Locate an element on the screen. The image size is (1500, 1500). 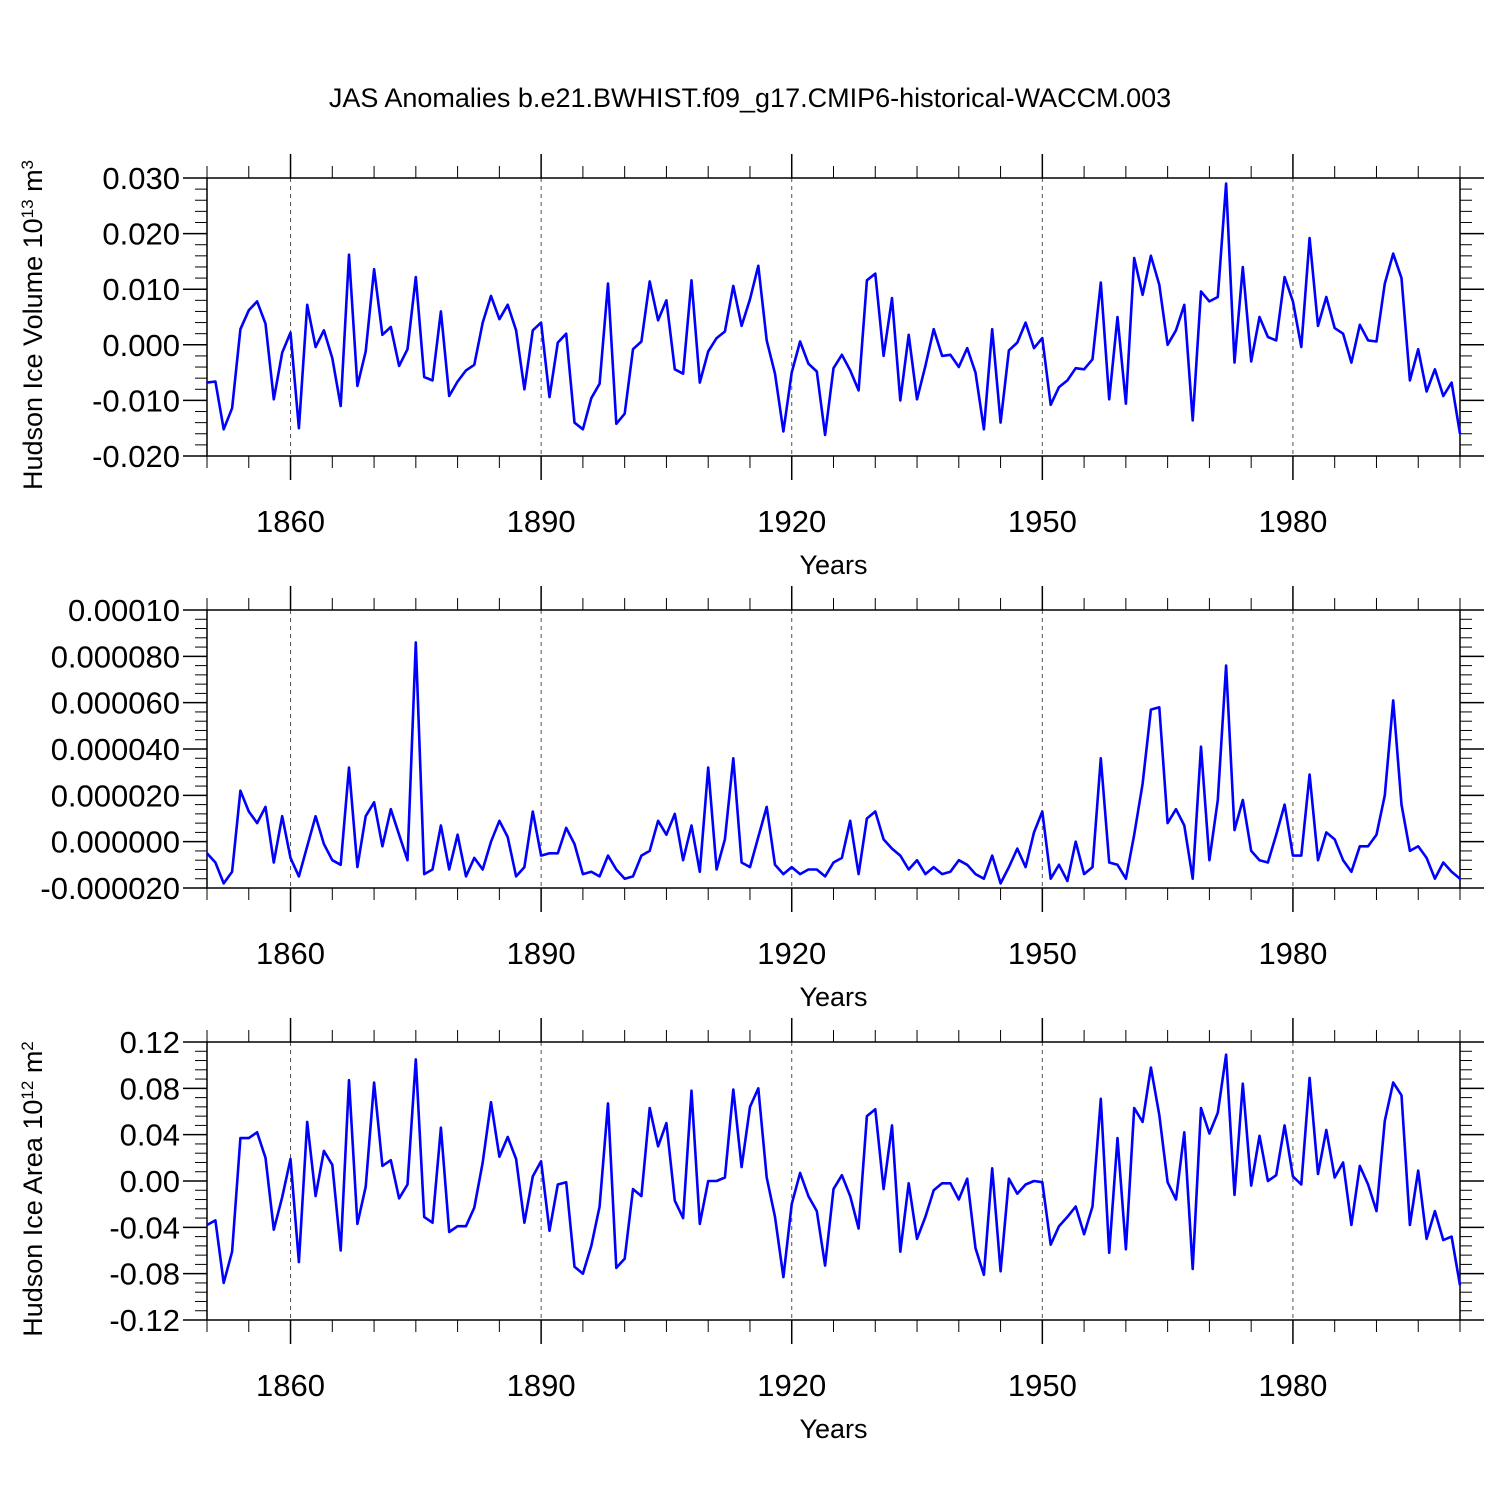
y-tick-label: -0.08 is located at coordinates (144, 1274).